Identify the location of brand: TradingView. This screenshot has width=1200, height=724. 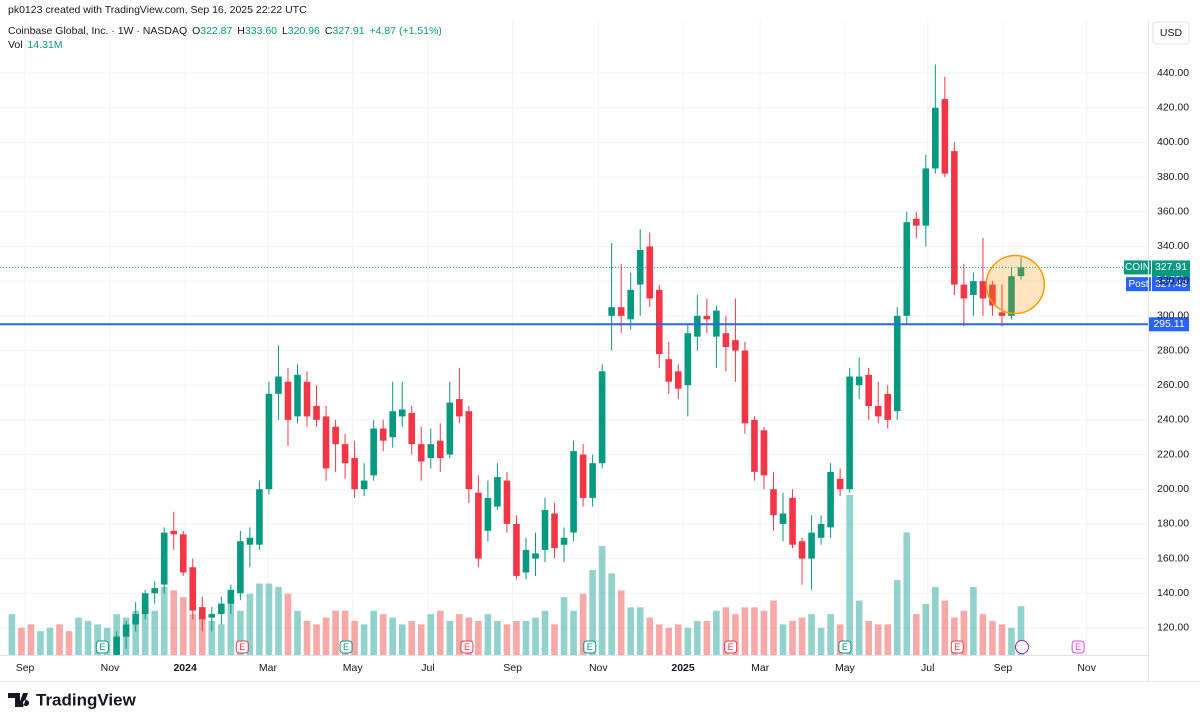
(86, 699).